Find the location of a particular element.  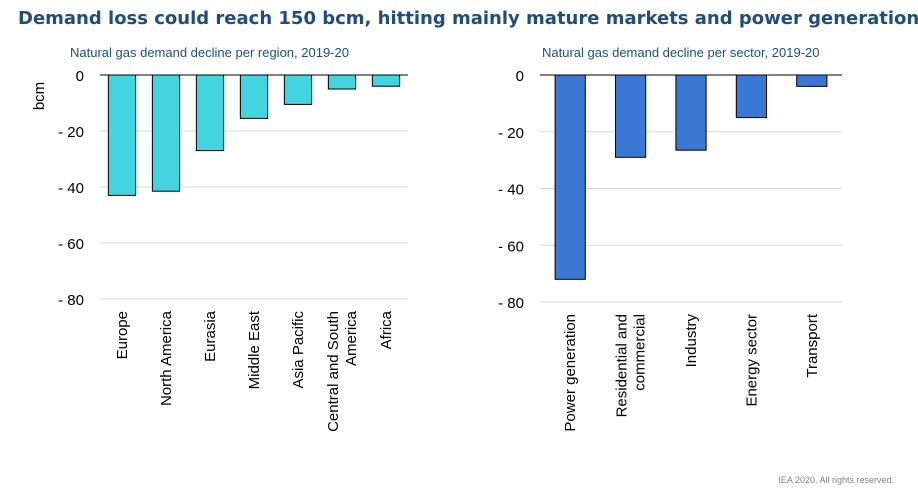

region-ytick-label: 0 is located at coordinates (80, 76).